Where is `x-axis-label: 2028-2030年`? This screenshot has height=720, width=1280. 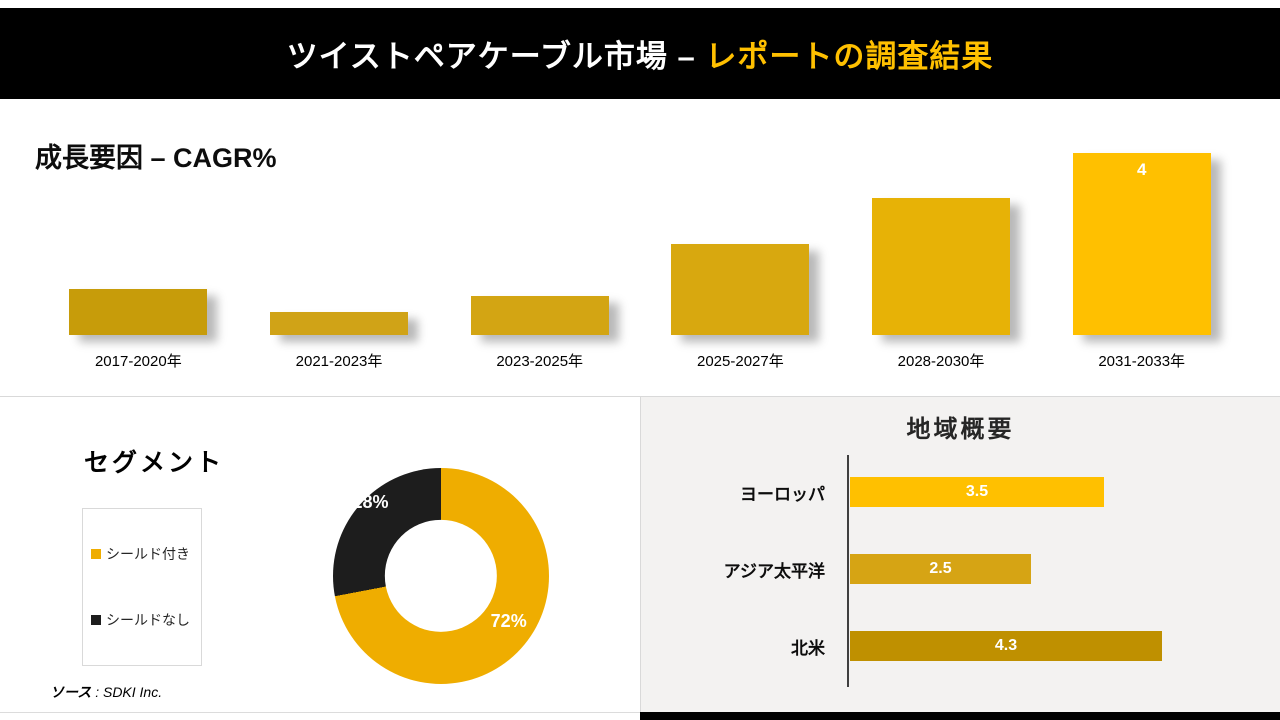
x-axis-label: 2028-2030年 is located at coordinates (941, 361).